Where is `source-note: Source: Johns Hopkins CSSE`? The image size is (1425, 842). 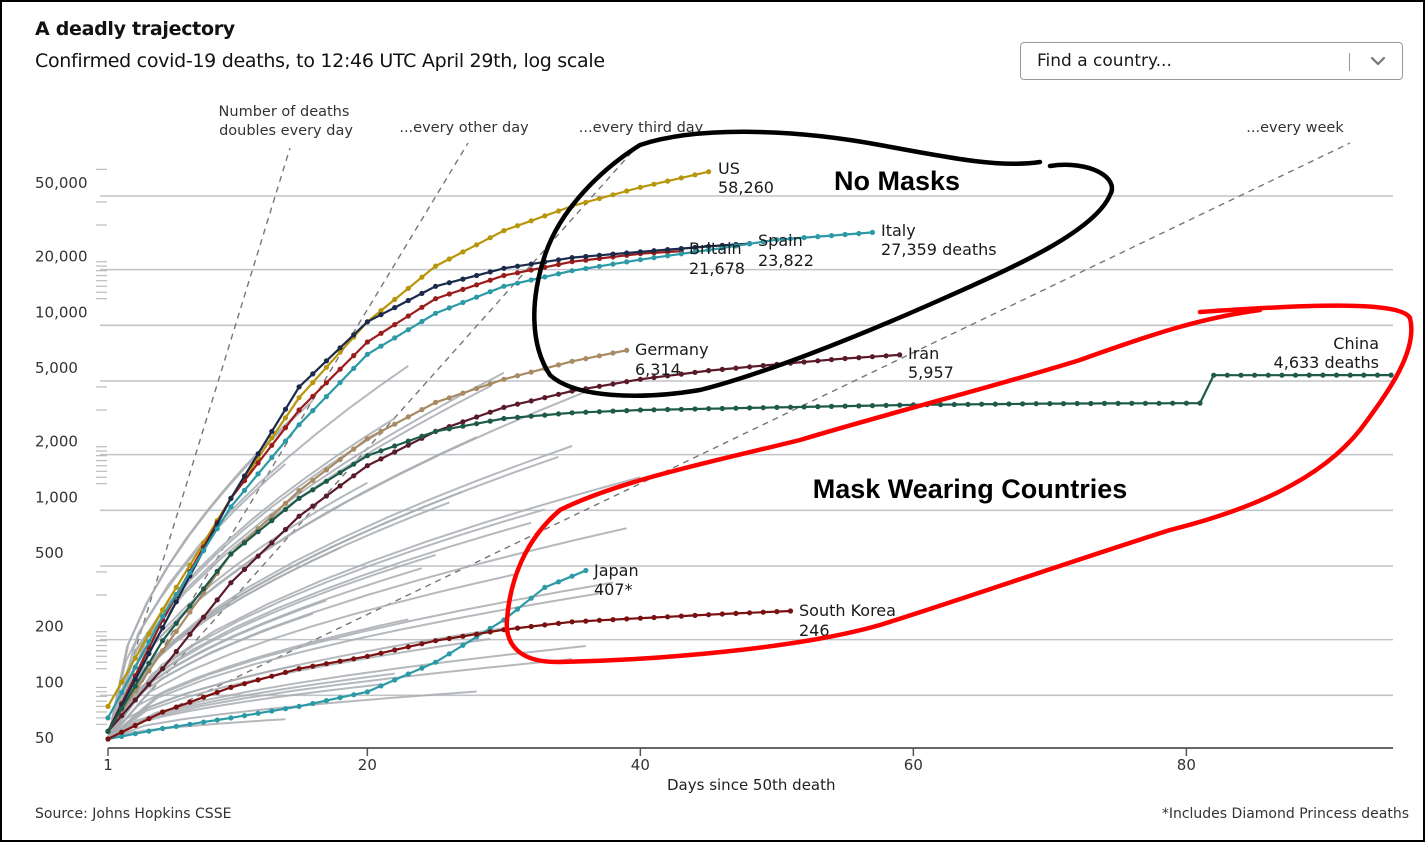
source-note: Source: Johns Hopkins CSSE is located at coordinates (133, 814).